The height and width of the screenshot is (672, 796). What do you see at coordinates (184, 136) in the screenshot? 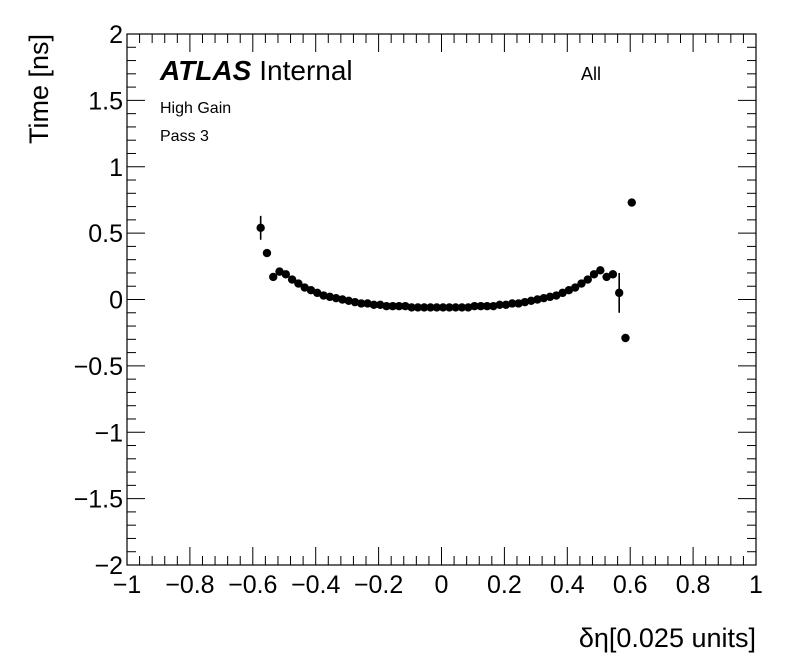
I see `annotation-pass: Pass 3` at bounding box center [184, 136].